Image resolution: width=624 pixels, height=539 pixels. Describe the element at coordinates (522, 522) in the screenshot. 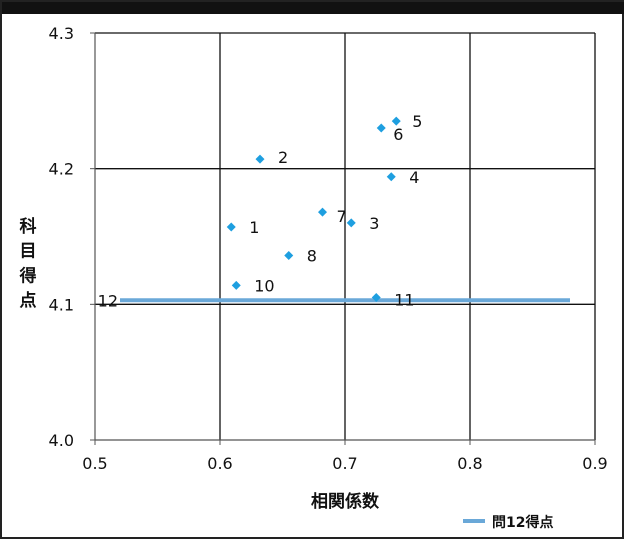

I see `legend-entry-label: 問12得点` at that location.